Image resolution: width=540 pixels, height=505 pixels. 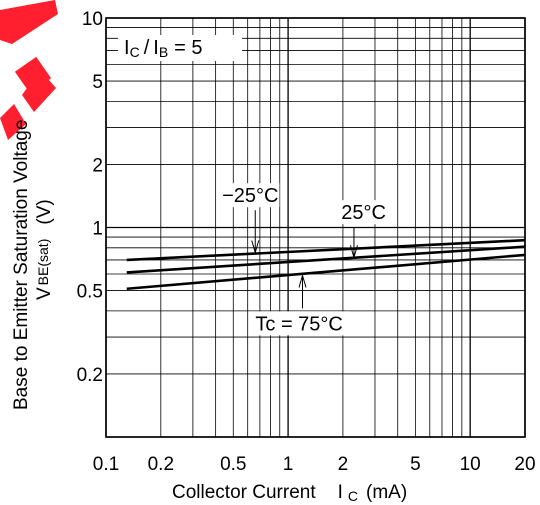 What do you see at coordinates (163, 52) in the screenshot?
I see `condition-ib-sub: B` at bounding box center [163, 52].